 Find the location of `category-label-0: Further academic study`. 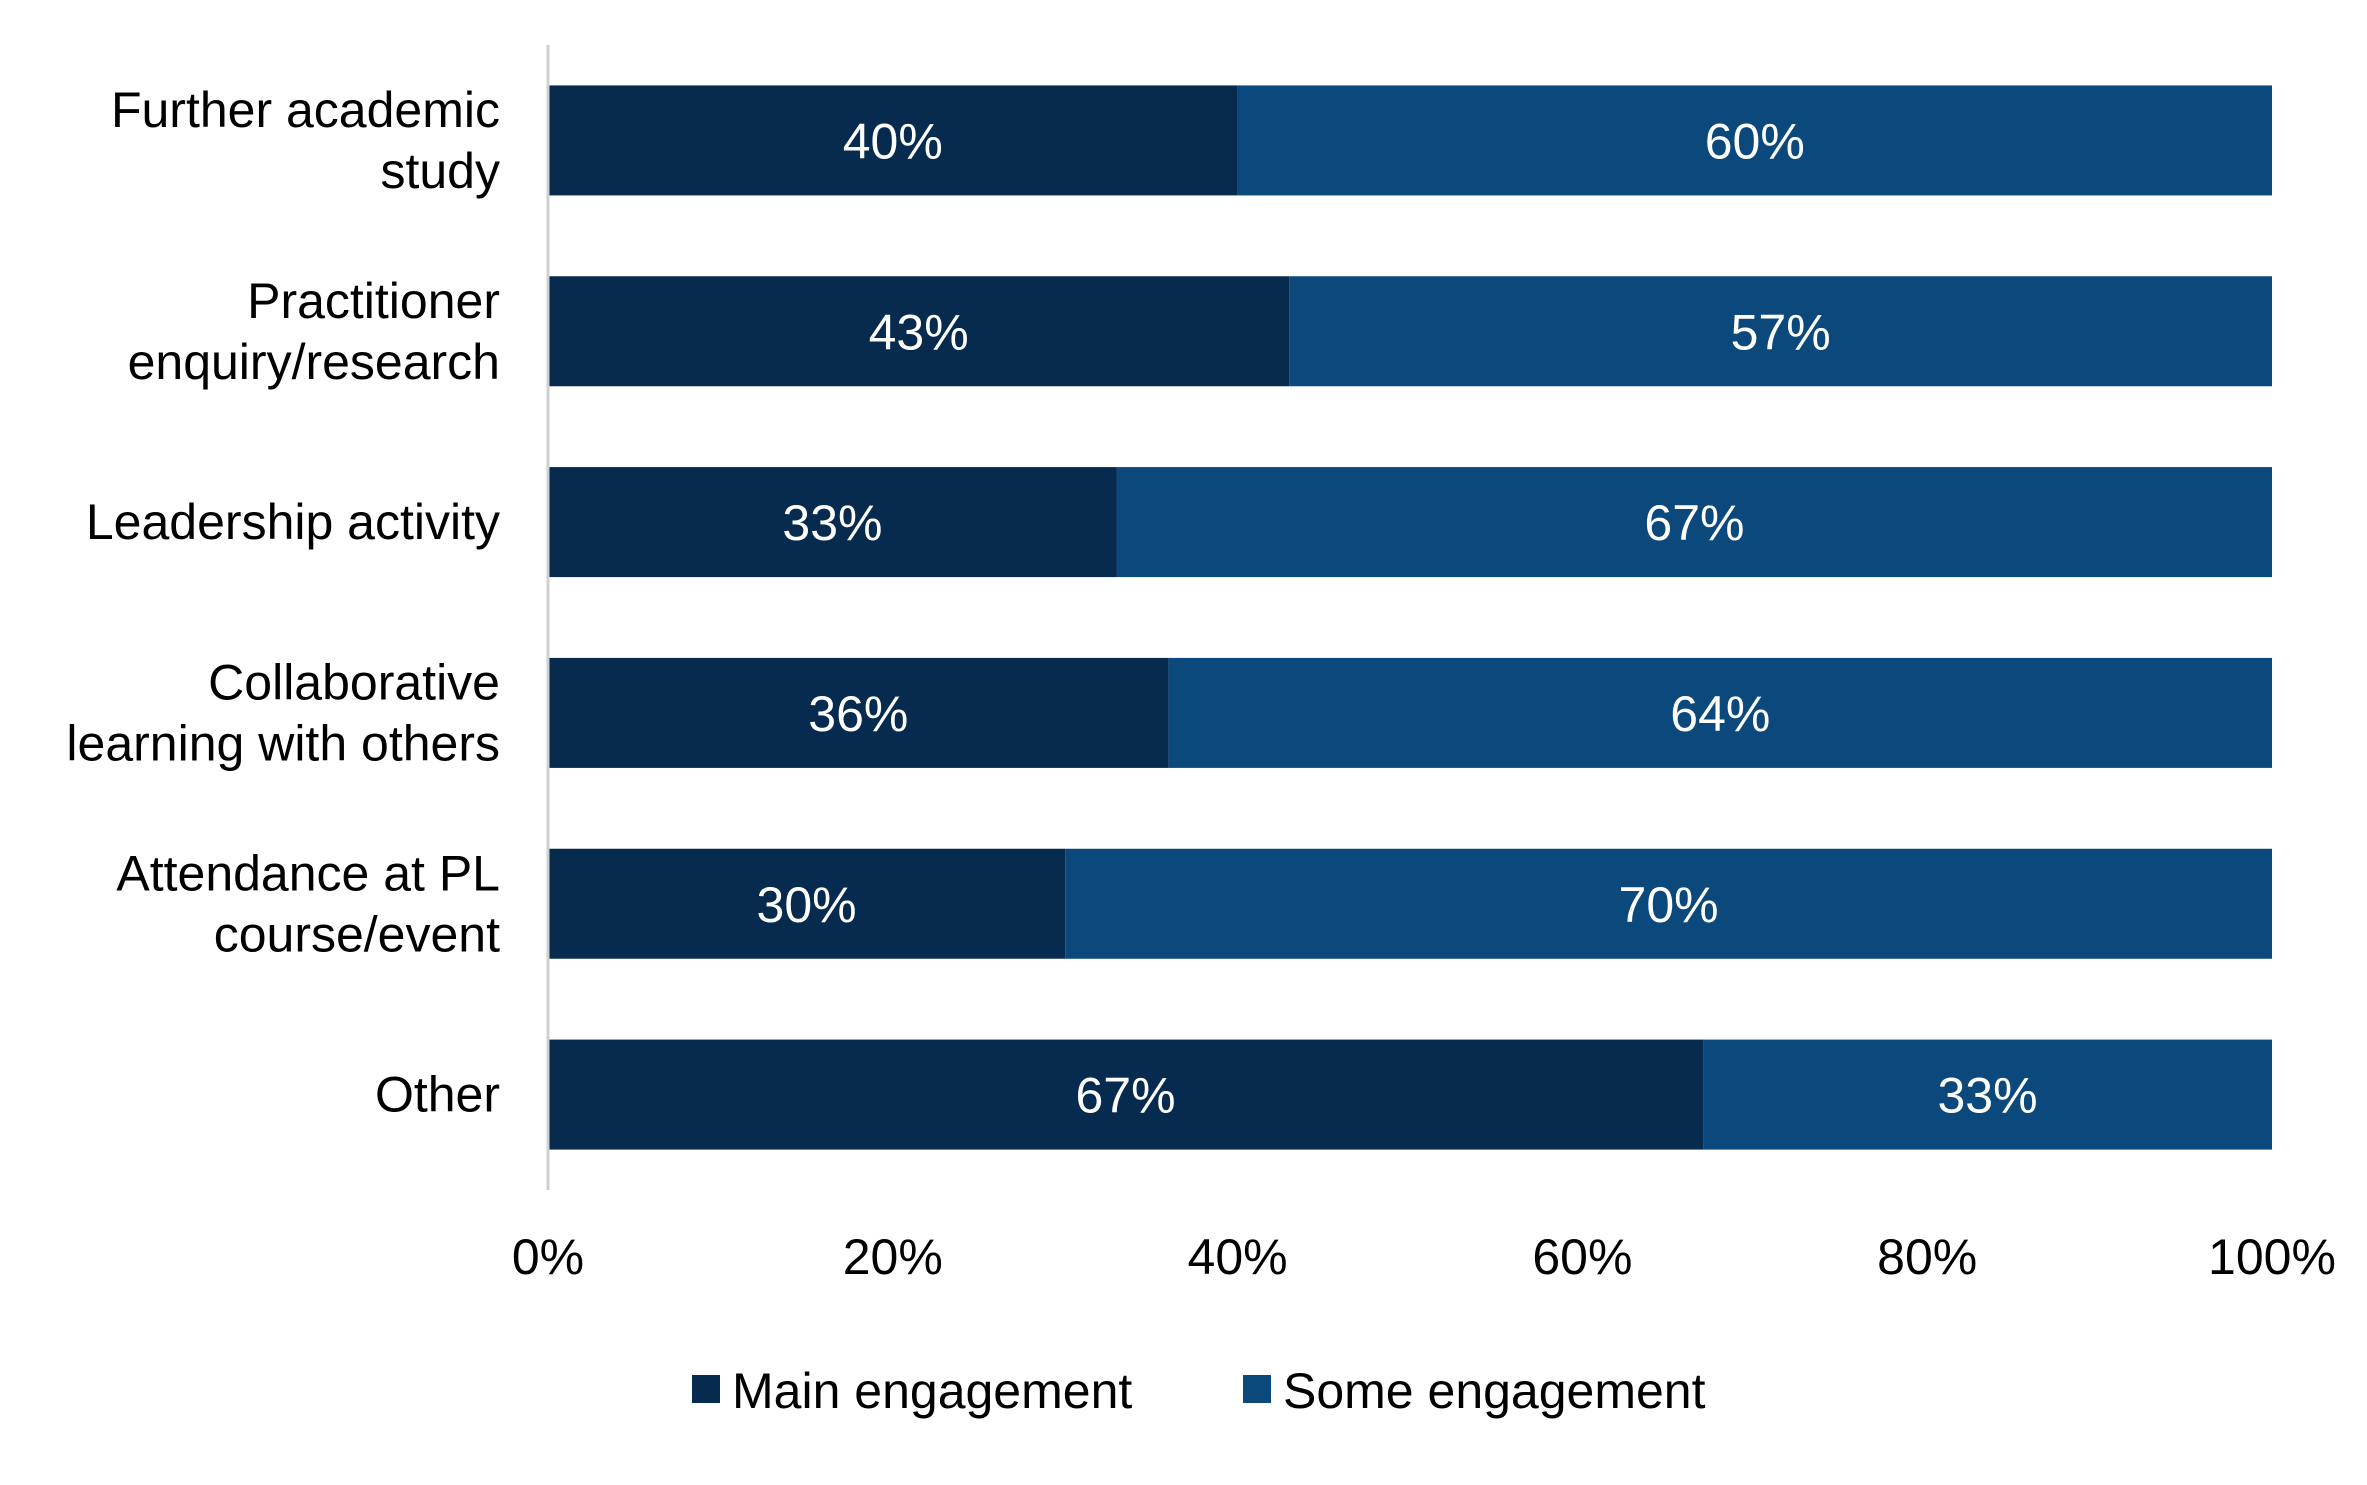

category-label-0: Further academic study is located at coordinates (305, 140).